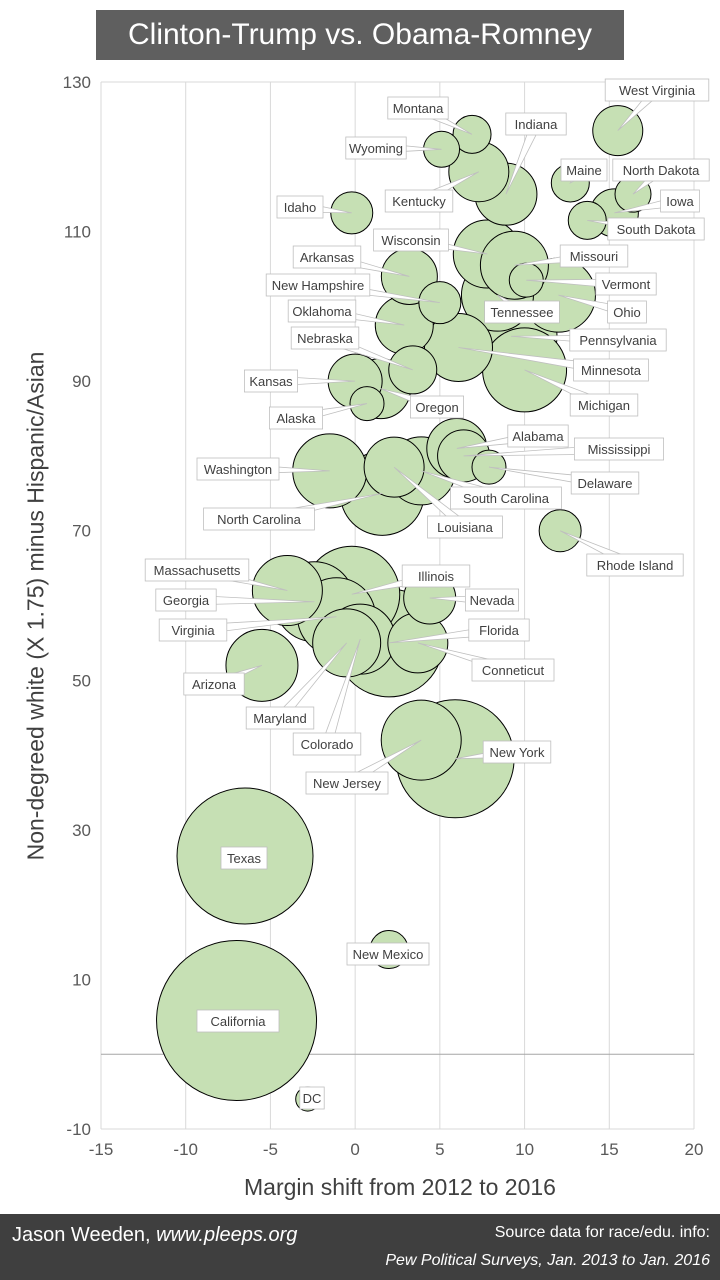 Image resolution: width=720 pixels, height=1280 pixels. What do you see at coordinates (84, 1235) in the screenshot?
I see `author-name: Jason Weeden,` at bounding box center [84, 1235].